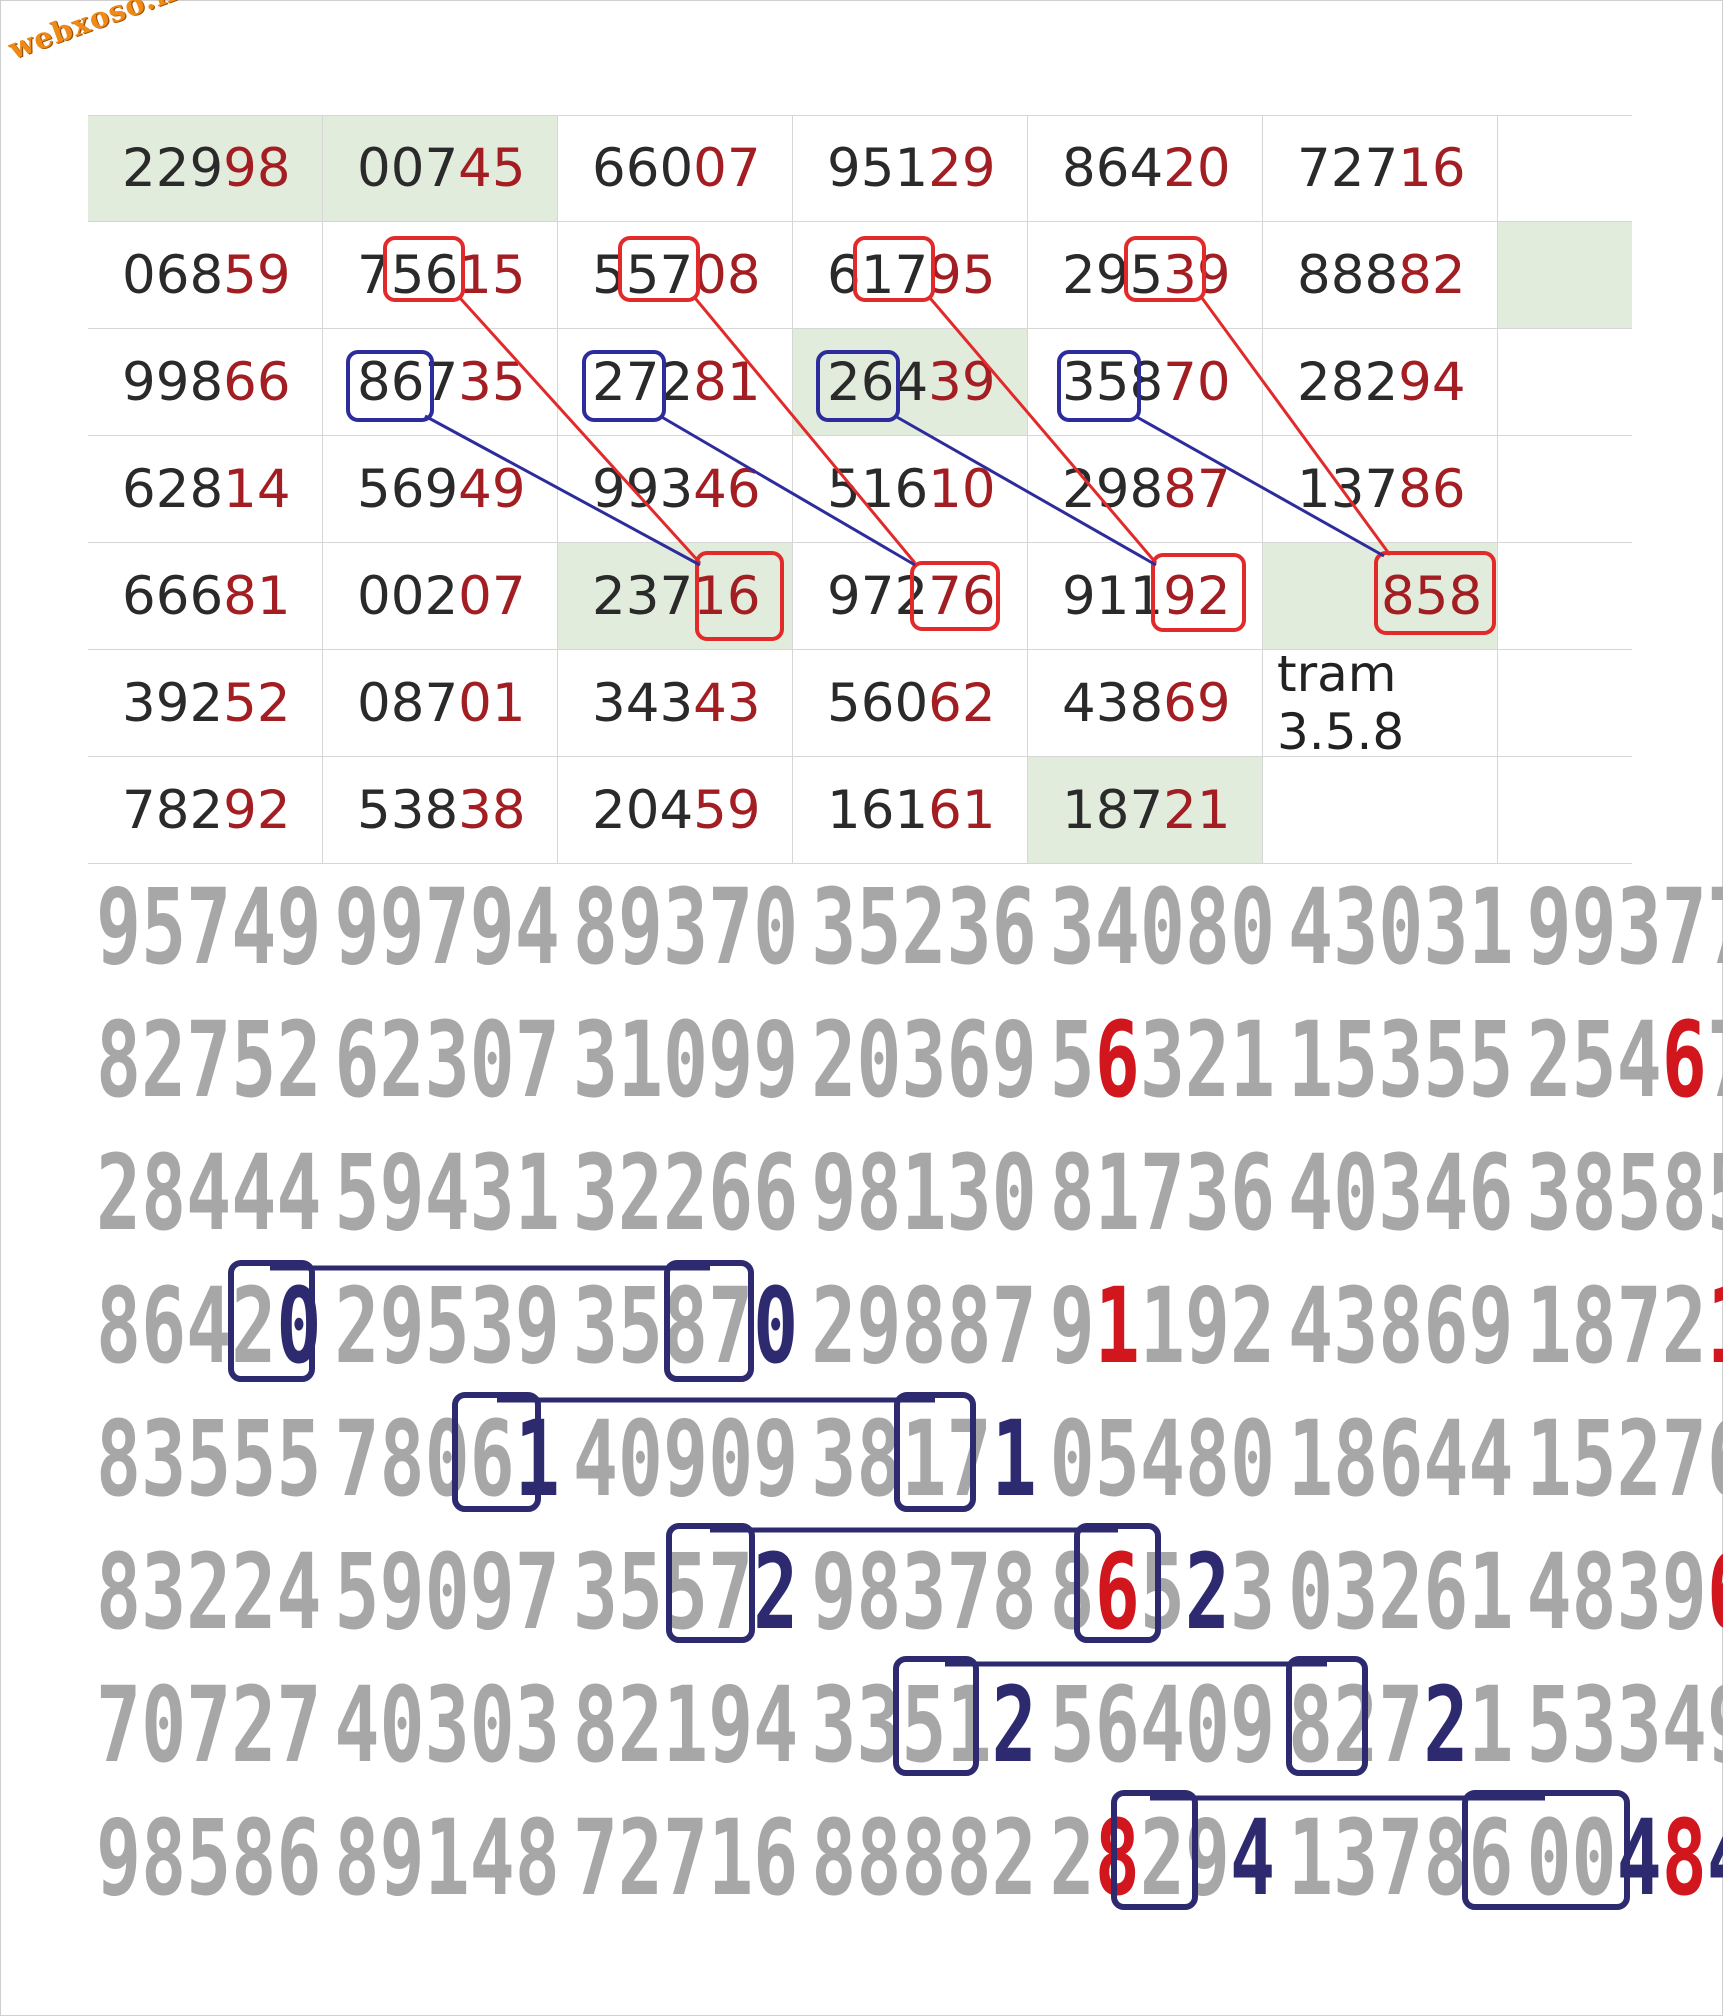 The height and width of the screenshot is (2016, 1723). Describe the element at coordinates (685, 1198) in the screenshot. I see `sheet-number: 32266` at that location.